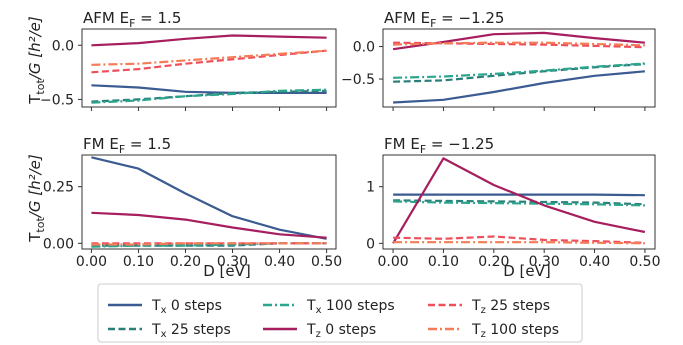 Image resolution: width=683 pixels, height=345 pixels. I want to click on panel-2: AFM EF = −1.25 0.0 −0.5, so click(498, 60).